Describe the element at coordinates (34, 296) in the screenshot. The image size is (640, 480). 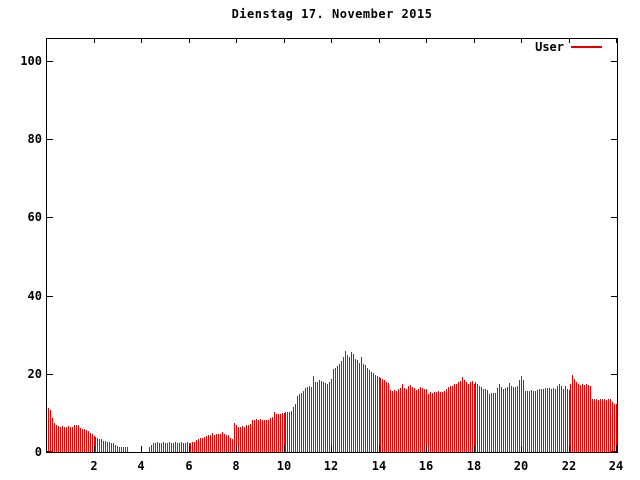
I see `y-tick-label: 40` at that location.